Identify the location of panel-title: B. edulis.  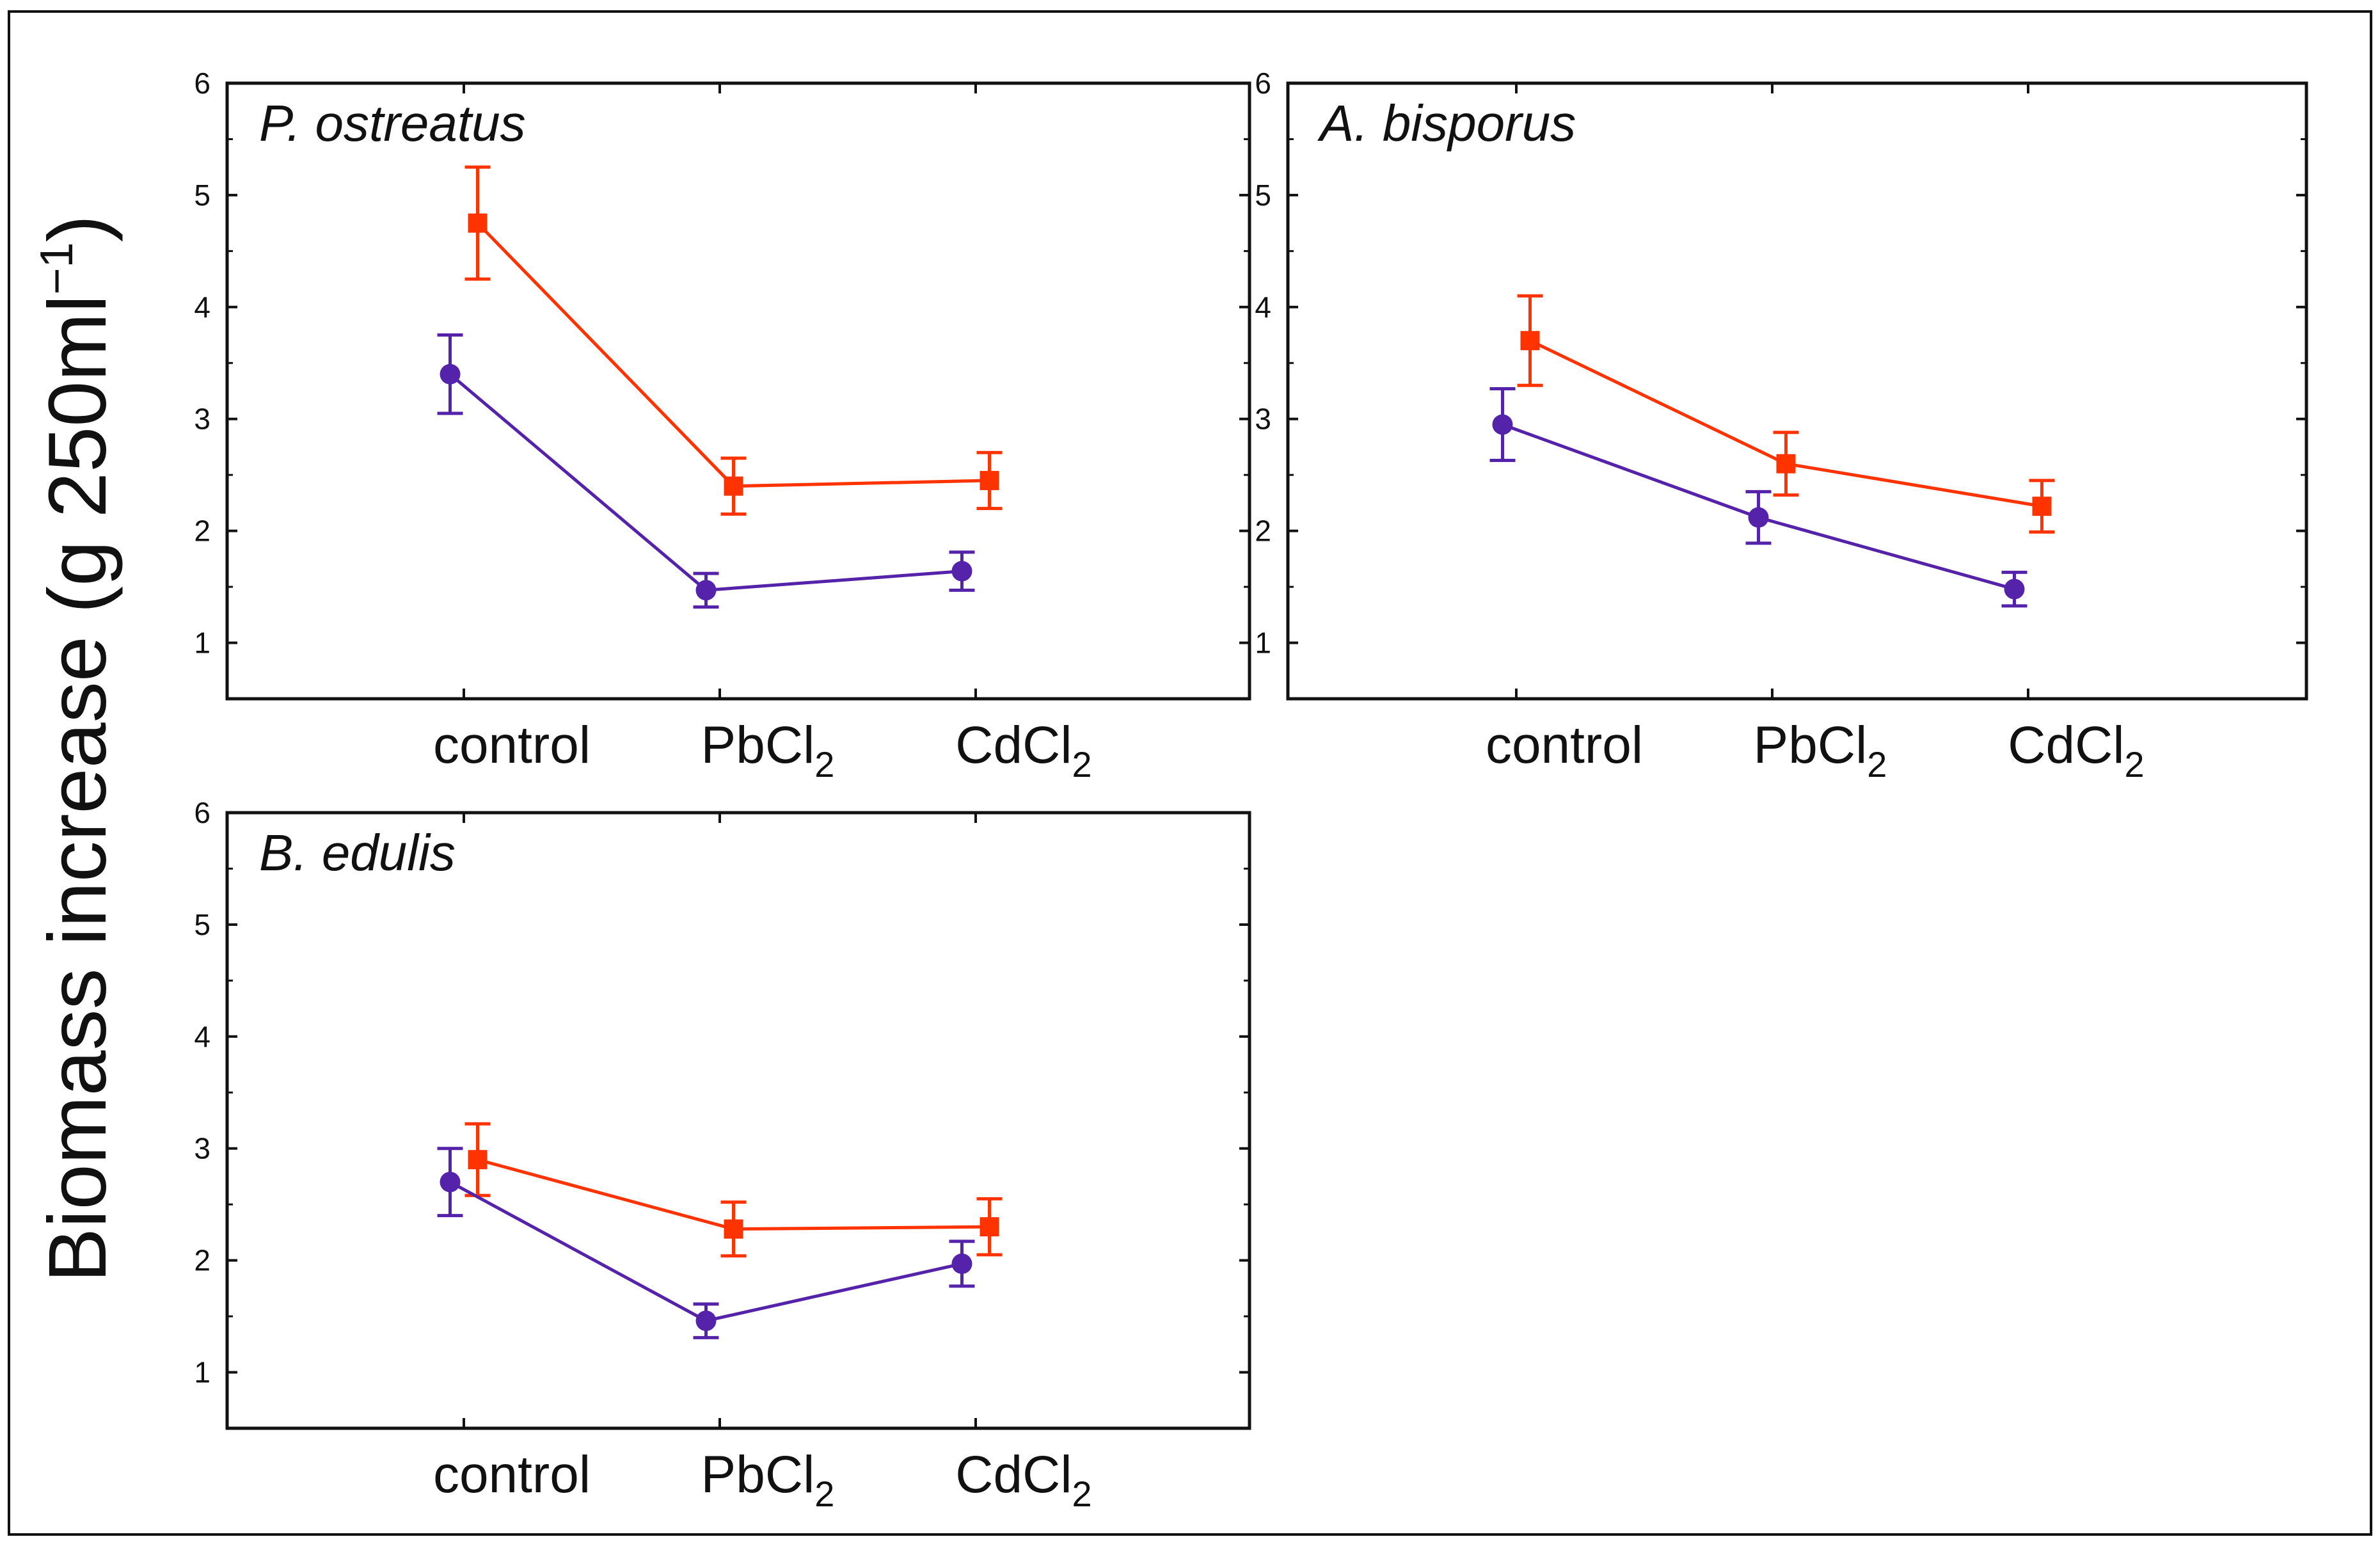
(357, 852).